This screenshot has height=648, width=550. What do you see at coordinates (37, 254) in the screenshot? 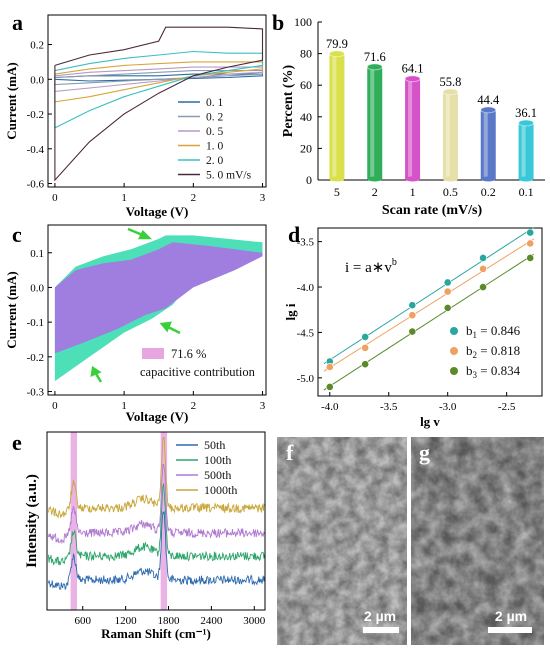
I see `panel-c-ytick-4: 0.1` at bounding box center [37, 254].